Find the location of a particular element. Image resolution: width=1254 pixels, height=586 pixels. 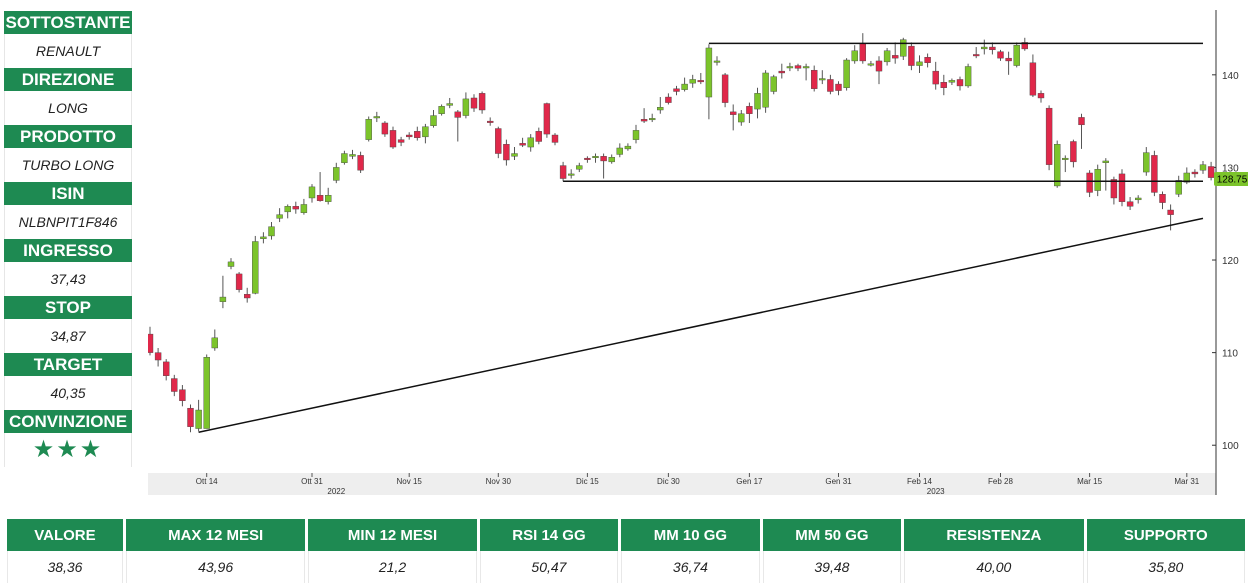

y-tick-label: 120 is located at coordinates (1230, 261).